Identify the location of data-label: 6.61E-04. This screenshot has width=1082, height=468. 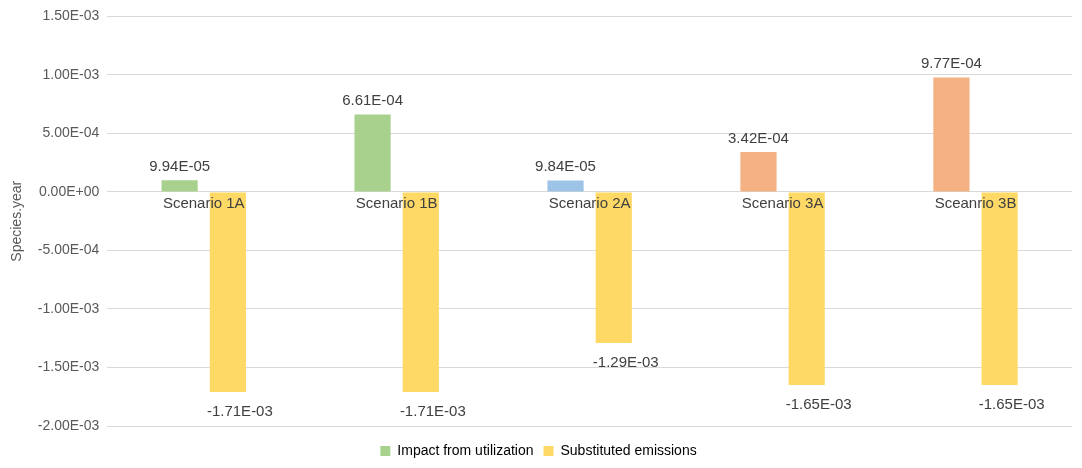
(373, 100).